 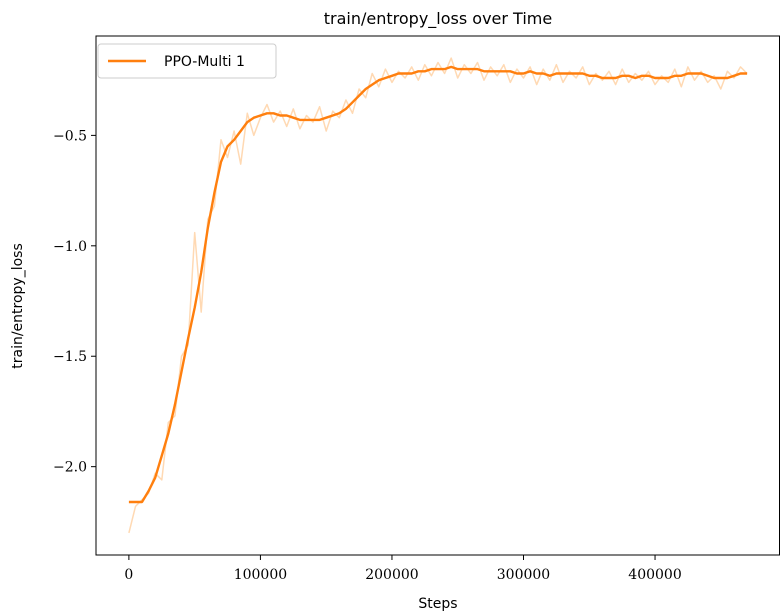 I want to click on legend: PPO-Multi 1, so click(x=187, y=61).